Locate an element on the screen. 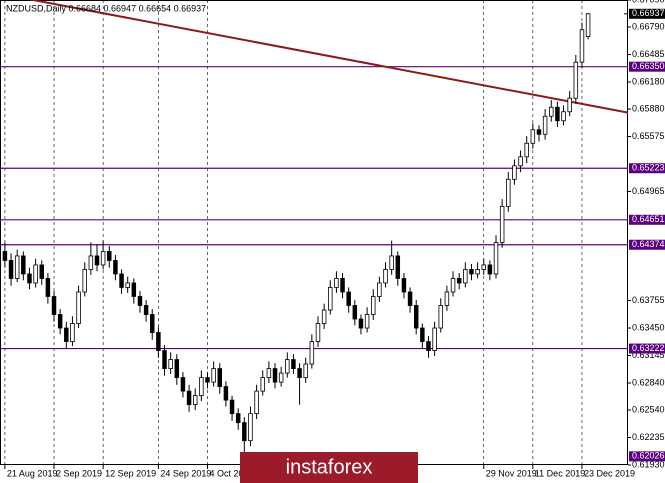 The image size is (665, 483). watermark-bg is located at coordinates (329, 467).